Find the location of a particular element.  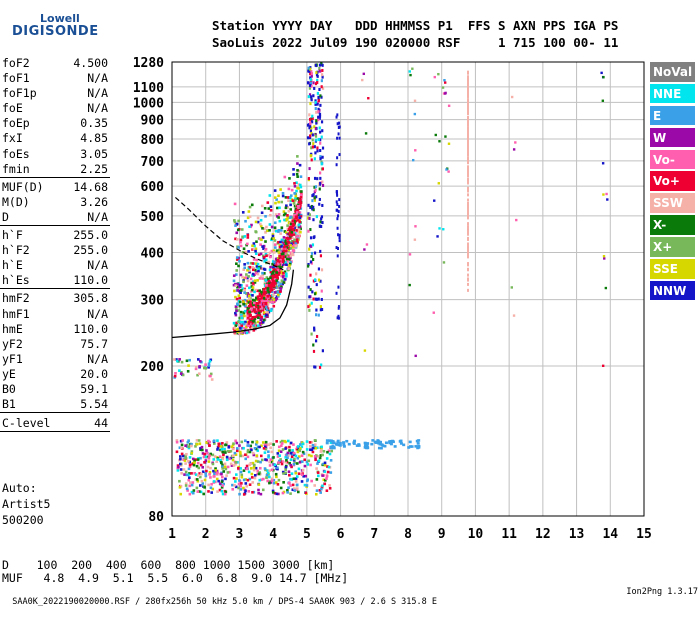

y-tick-label: 600 is located at coordinates (153, 187).